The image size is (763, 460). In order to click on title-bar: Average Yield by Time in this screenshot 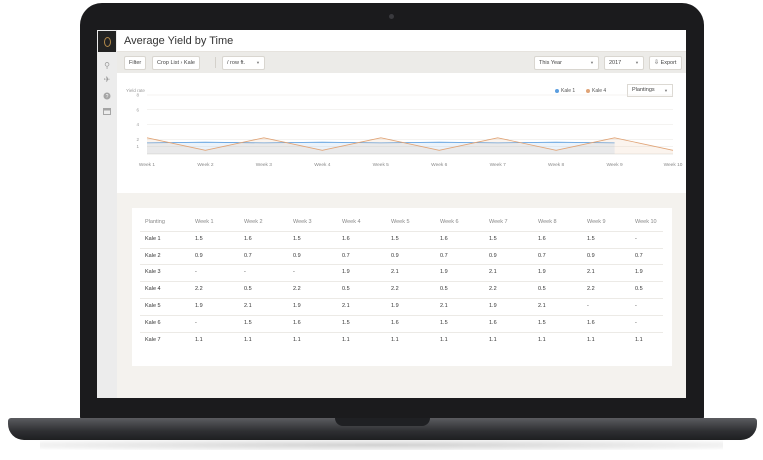, I will do `click(401, 41)`.